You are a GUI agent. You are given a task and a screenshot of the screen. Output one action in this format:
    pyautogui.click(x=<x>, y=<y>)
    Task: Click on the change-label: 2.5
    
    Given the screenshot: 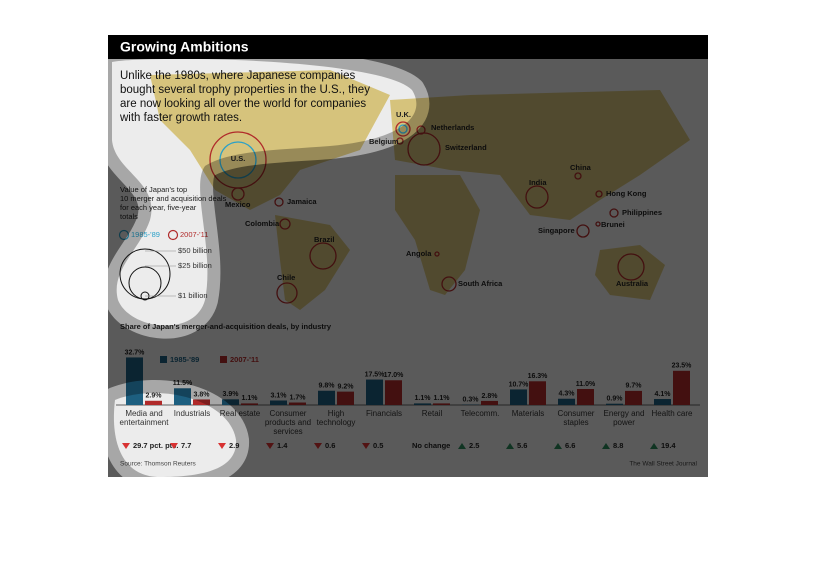 What is the action you would take?
    pyautogui.click(x=474, y=445)
    